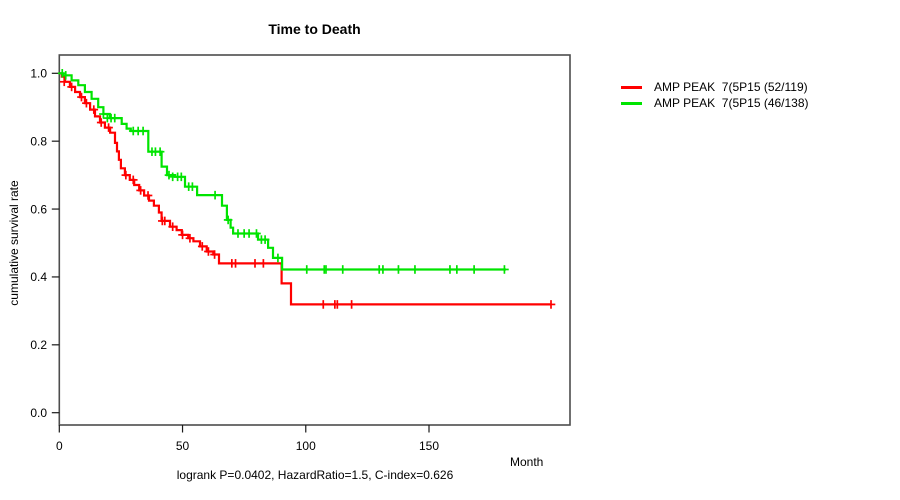 The height and width of the screenshot is (500, 900). What do you see at coordinates (314, 29) in the screenshot?
I see `chart-title: Time to Death` at bounding box center [314, 29].